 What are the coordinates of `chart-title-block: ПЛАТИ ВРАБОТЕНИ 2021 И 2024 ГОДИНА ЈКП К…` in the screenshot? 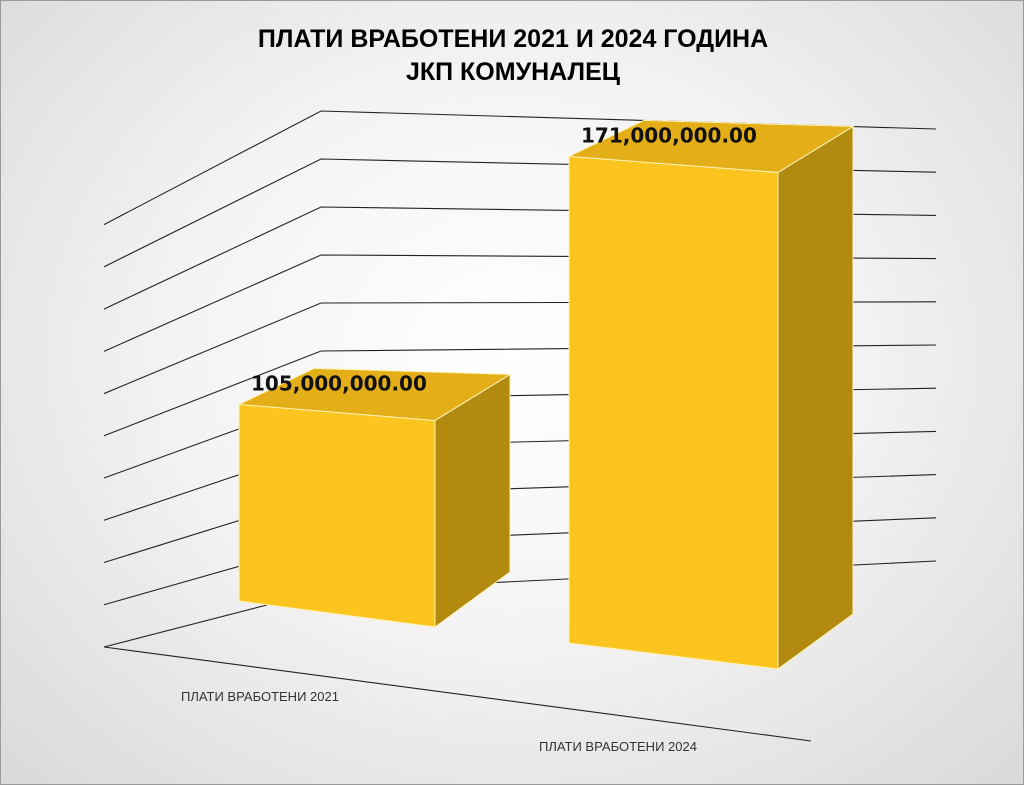 It's located at (512, 56).